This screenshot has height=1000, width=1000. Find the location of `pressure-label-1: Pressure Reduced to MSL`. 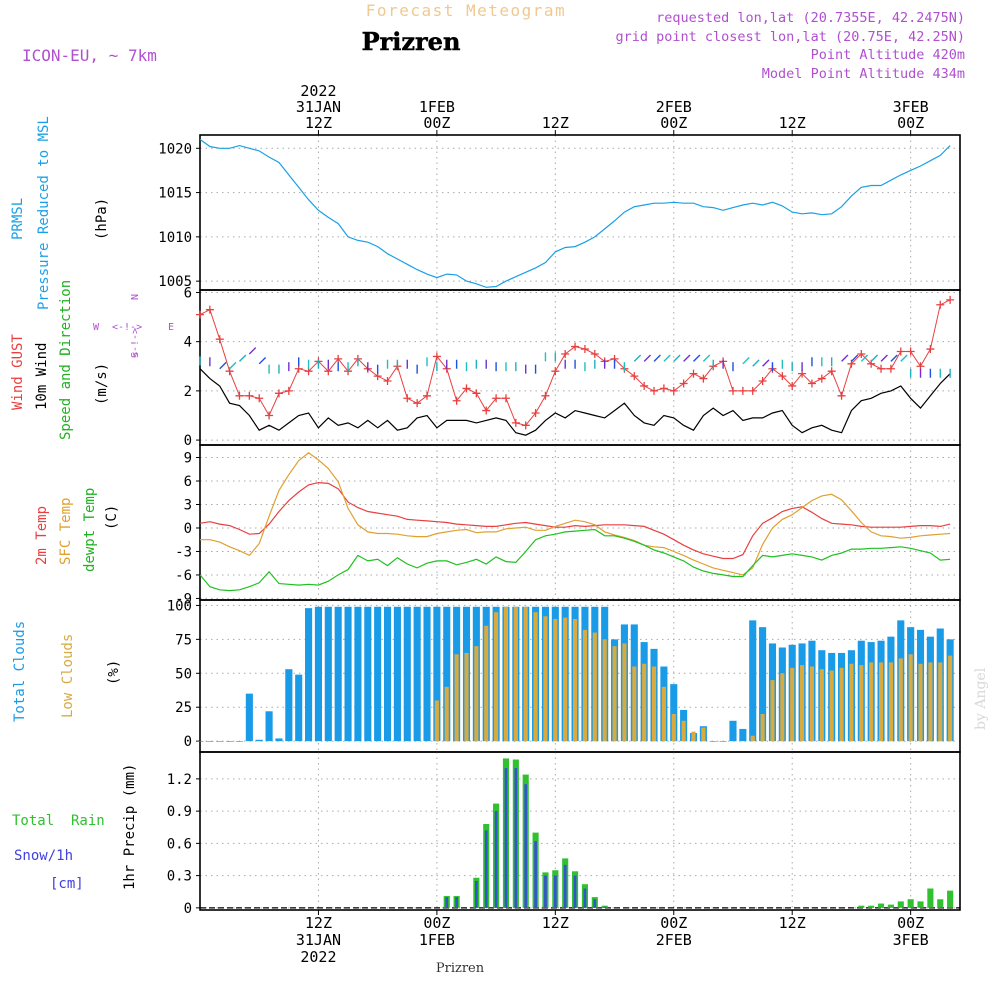

pressure-label-1: Pressure Reduced to MSL is located at coordinates (44, 213).